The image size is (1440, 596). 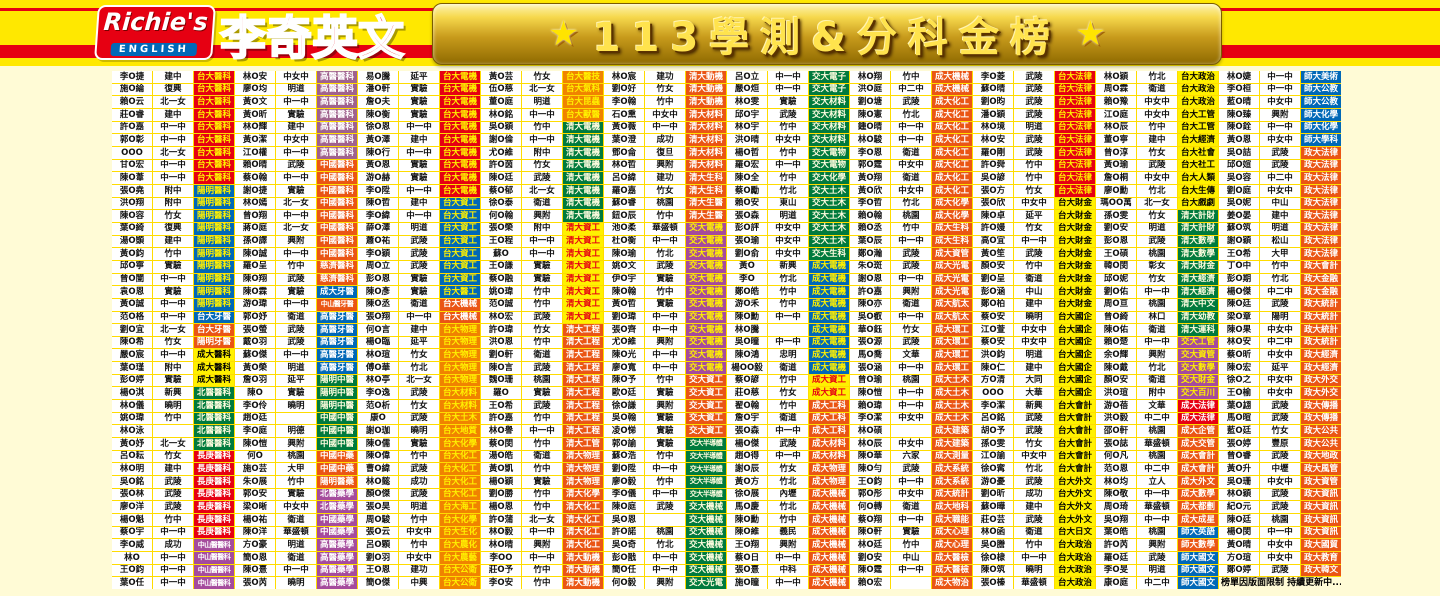 What do you see at coordinates (1116, 190) in the screenshot?
I see `student-name: 廖O勳` at bounding box center [1116, 190].